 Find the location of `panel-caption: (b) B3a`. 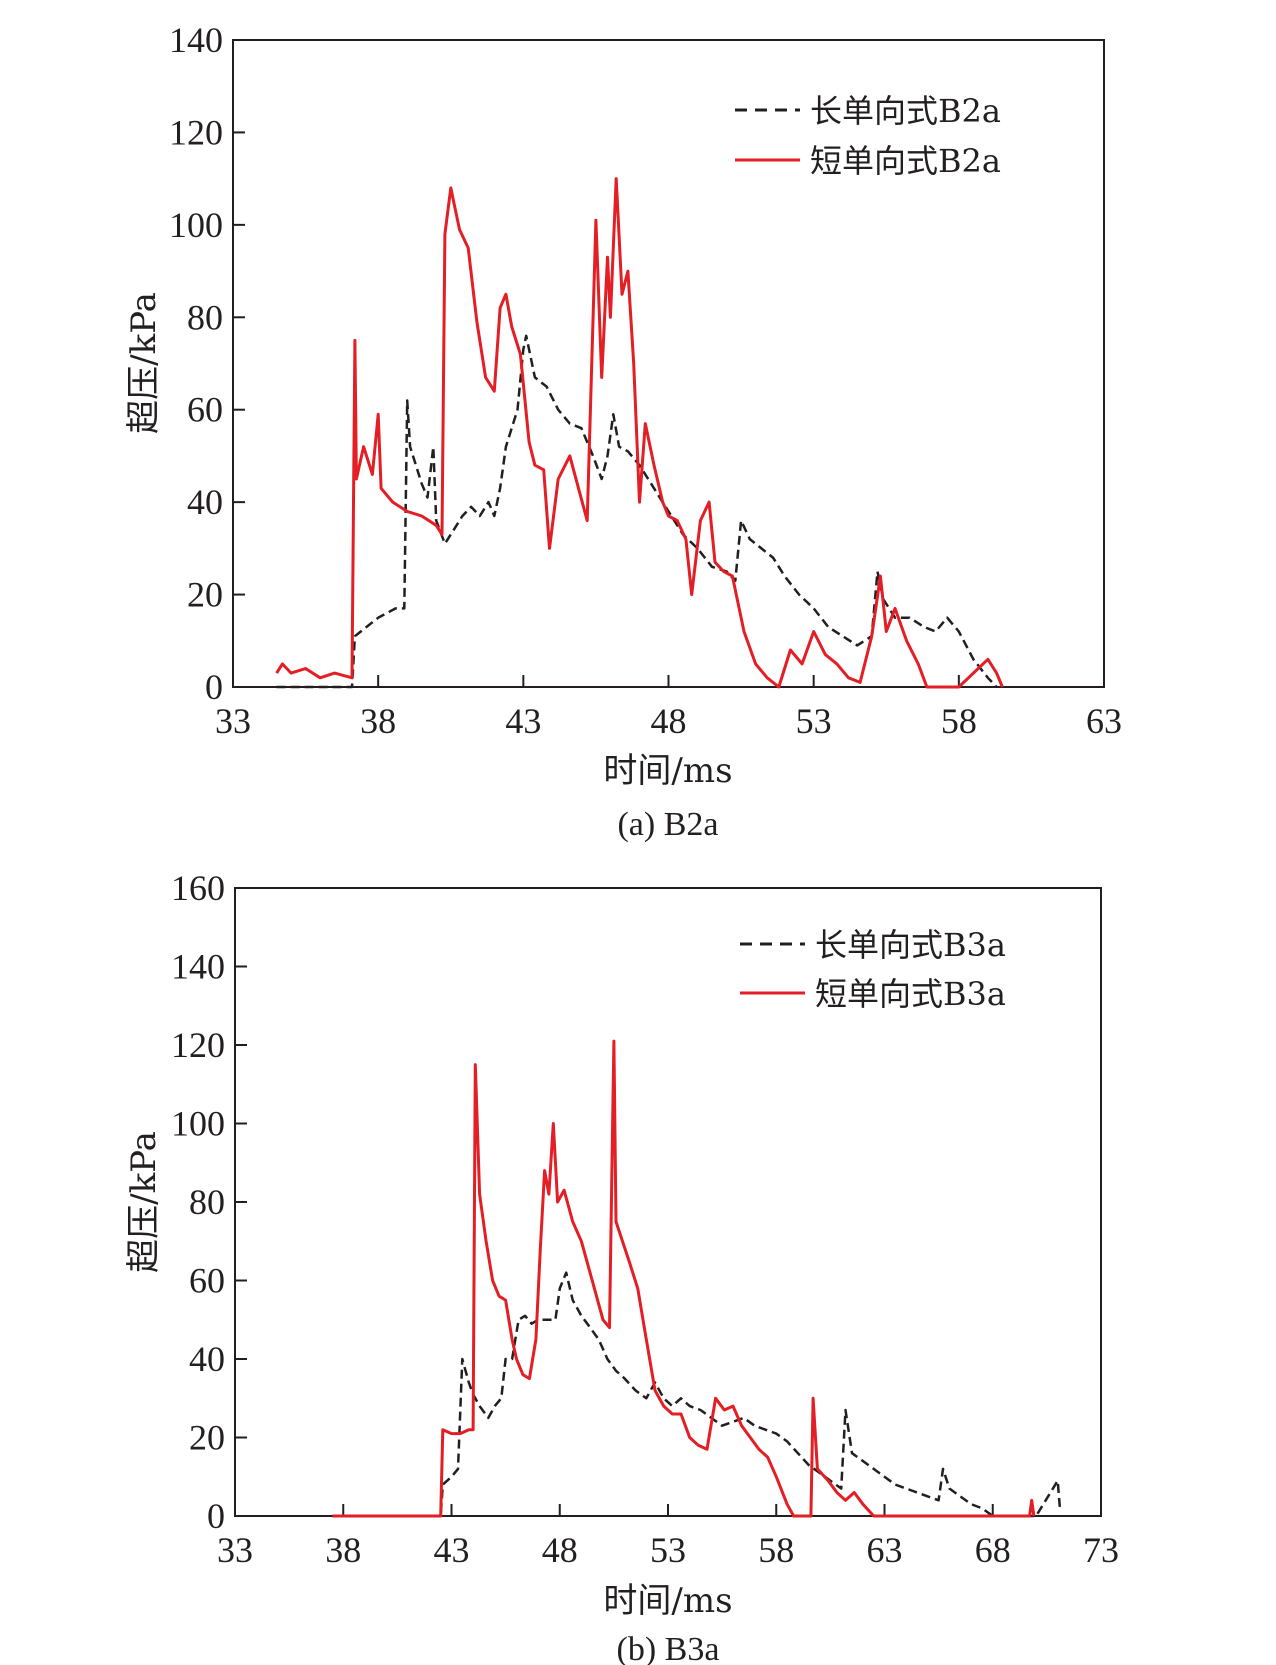

panel-caption: (b) B3a is located at coordinates (668, 1648).